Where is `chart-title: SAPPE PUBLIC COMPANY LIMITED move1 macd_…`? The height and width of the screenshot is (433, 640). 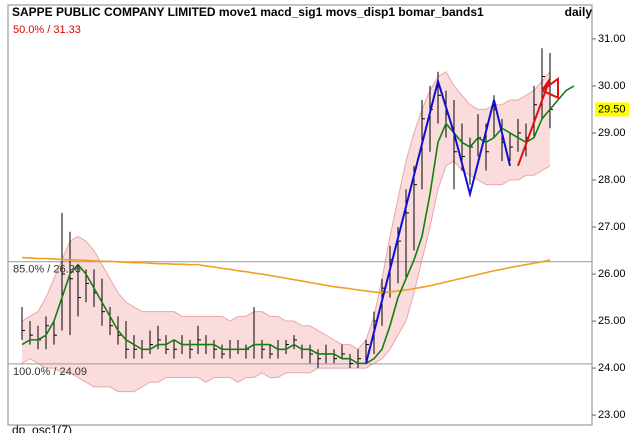 chart-title: SAPPE PUBLIC COMPANY LIMITED move1 macd_… is located at coordinates (248, 12).